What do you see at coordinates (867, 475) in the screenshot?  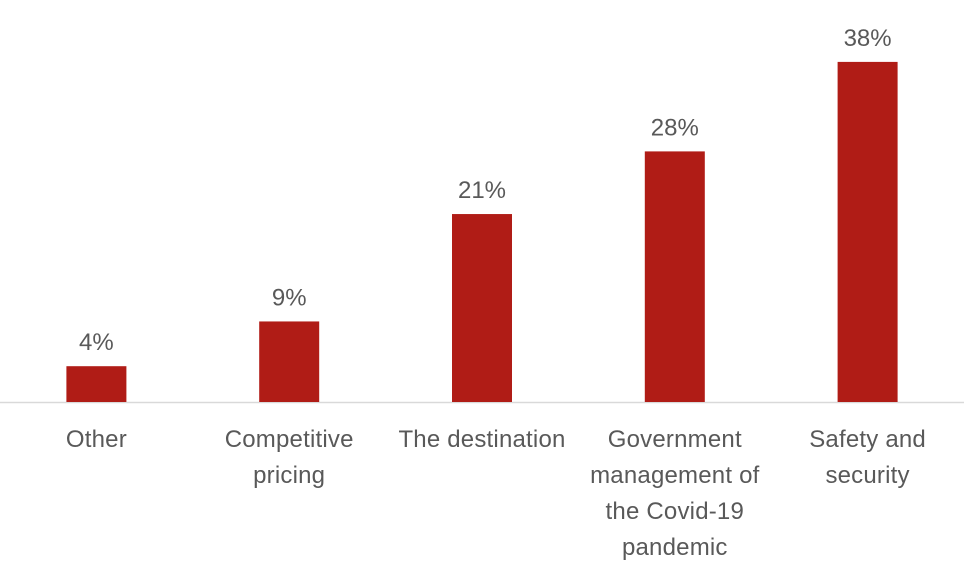 I see `category-label-line: security` at bounding box center [867, 475].